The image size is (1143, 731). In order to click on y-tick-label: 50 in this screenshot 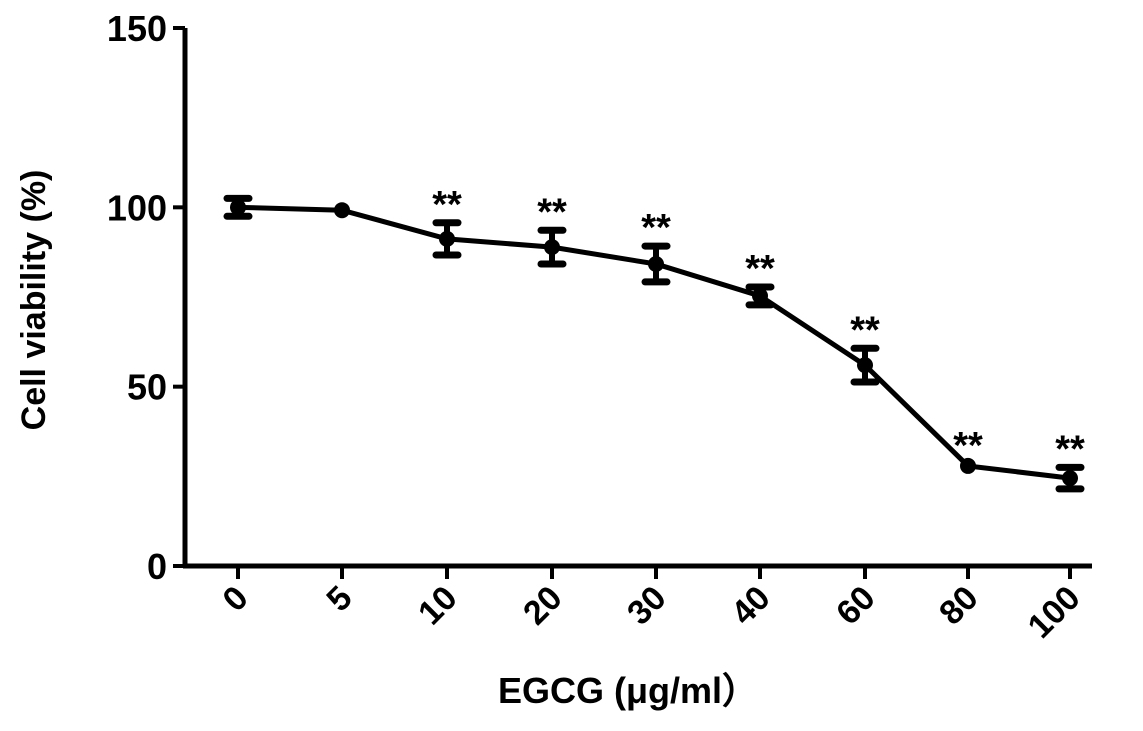, I will do `click(147, 387)`.